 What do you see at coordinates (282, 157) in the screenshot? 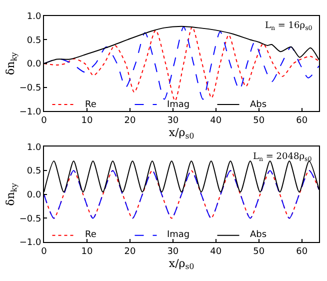
I see `annotation: L$_{n}$ = 2048ρ$_{s0}$` at bounding box center [282, 157].